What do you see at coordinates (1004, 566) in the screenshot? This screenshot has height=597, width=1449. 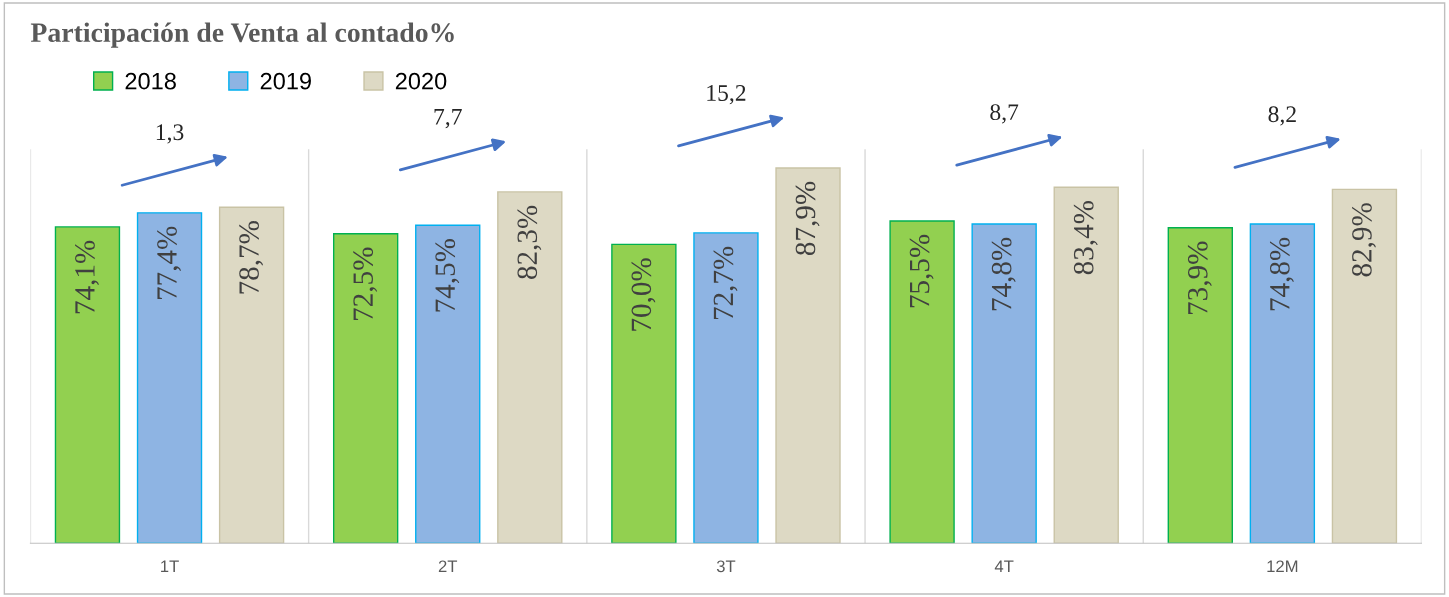 I see `x-tick-label: 4T` at bounding box center [1004, 566].